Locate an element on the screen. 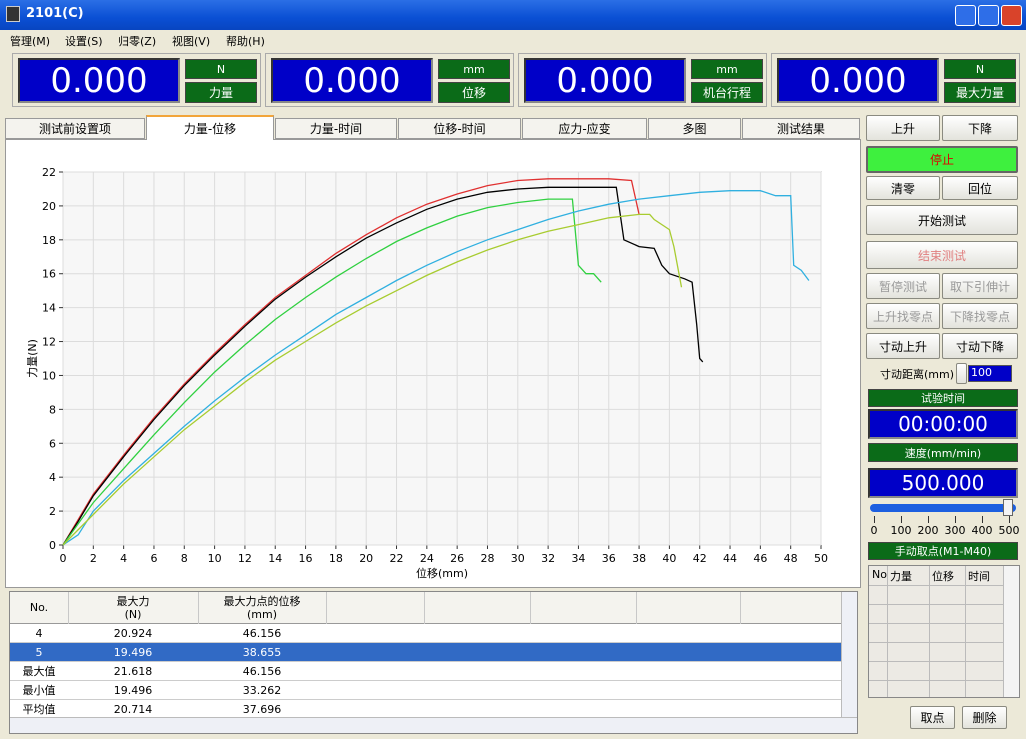  vertical-scrollbar is located at coordinates (849, 654).